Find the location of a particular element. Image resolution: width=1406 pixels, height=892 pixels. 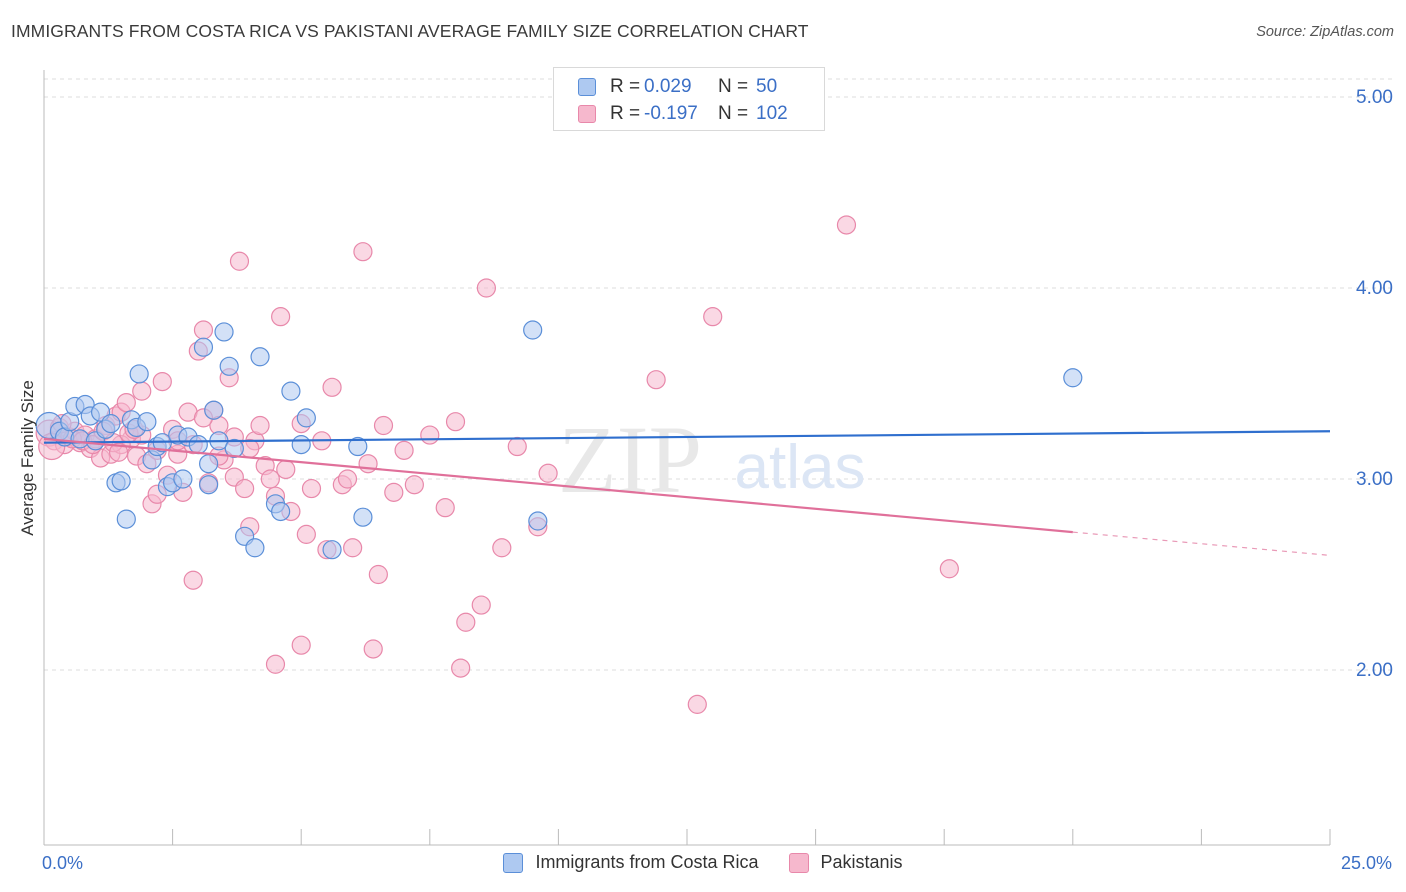

legend-n-value: 102 is located at coordinates (772, 113).